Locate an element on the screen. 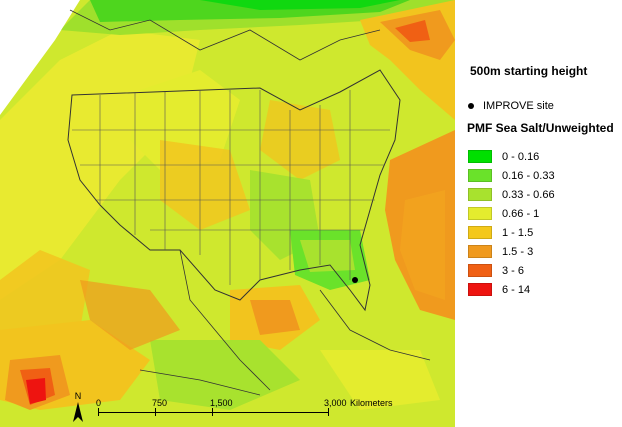 The height and width of the screenshot is (427, 622). legend-item: 3 - 6 is located at coordinates (511, 270).